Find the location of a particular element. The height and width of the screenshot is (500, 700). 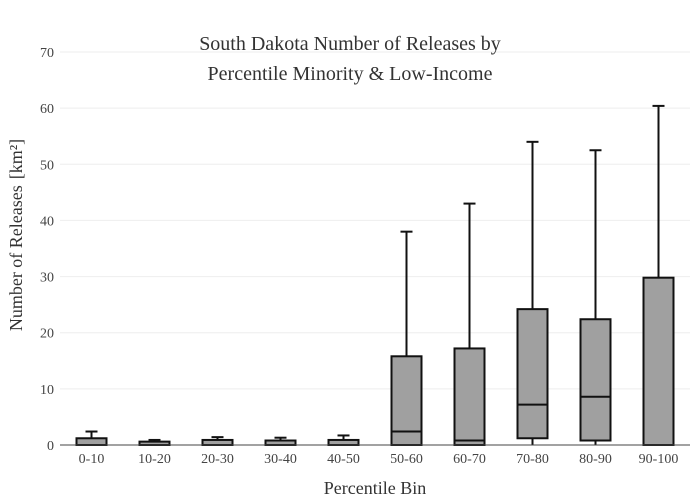

chart-title-line-2: Percentile Minority & Low-Income is located at coordinates (350, 74).